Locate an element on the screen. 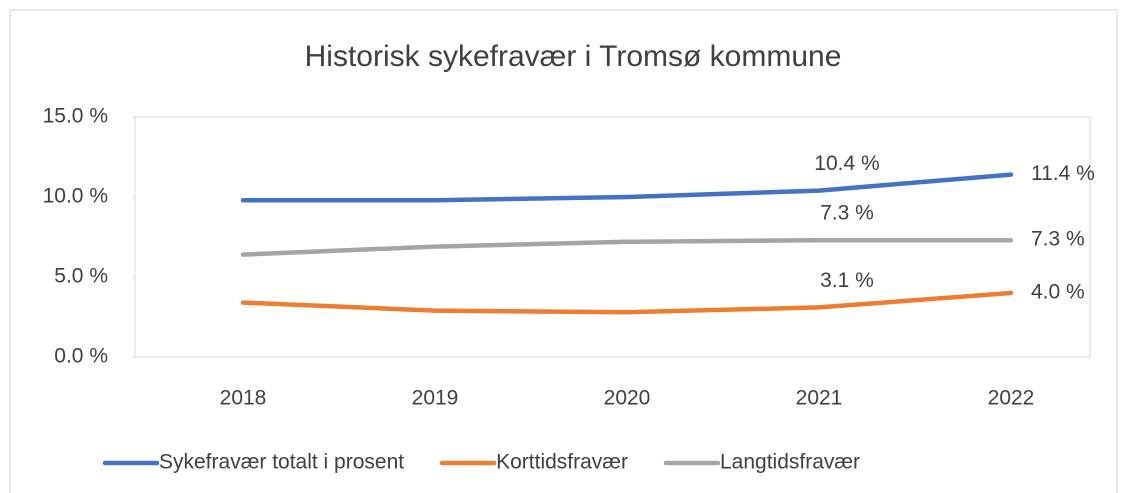  legend-label: Korttidsfravær is located at coordinates (562, 462).